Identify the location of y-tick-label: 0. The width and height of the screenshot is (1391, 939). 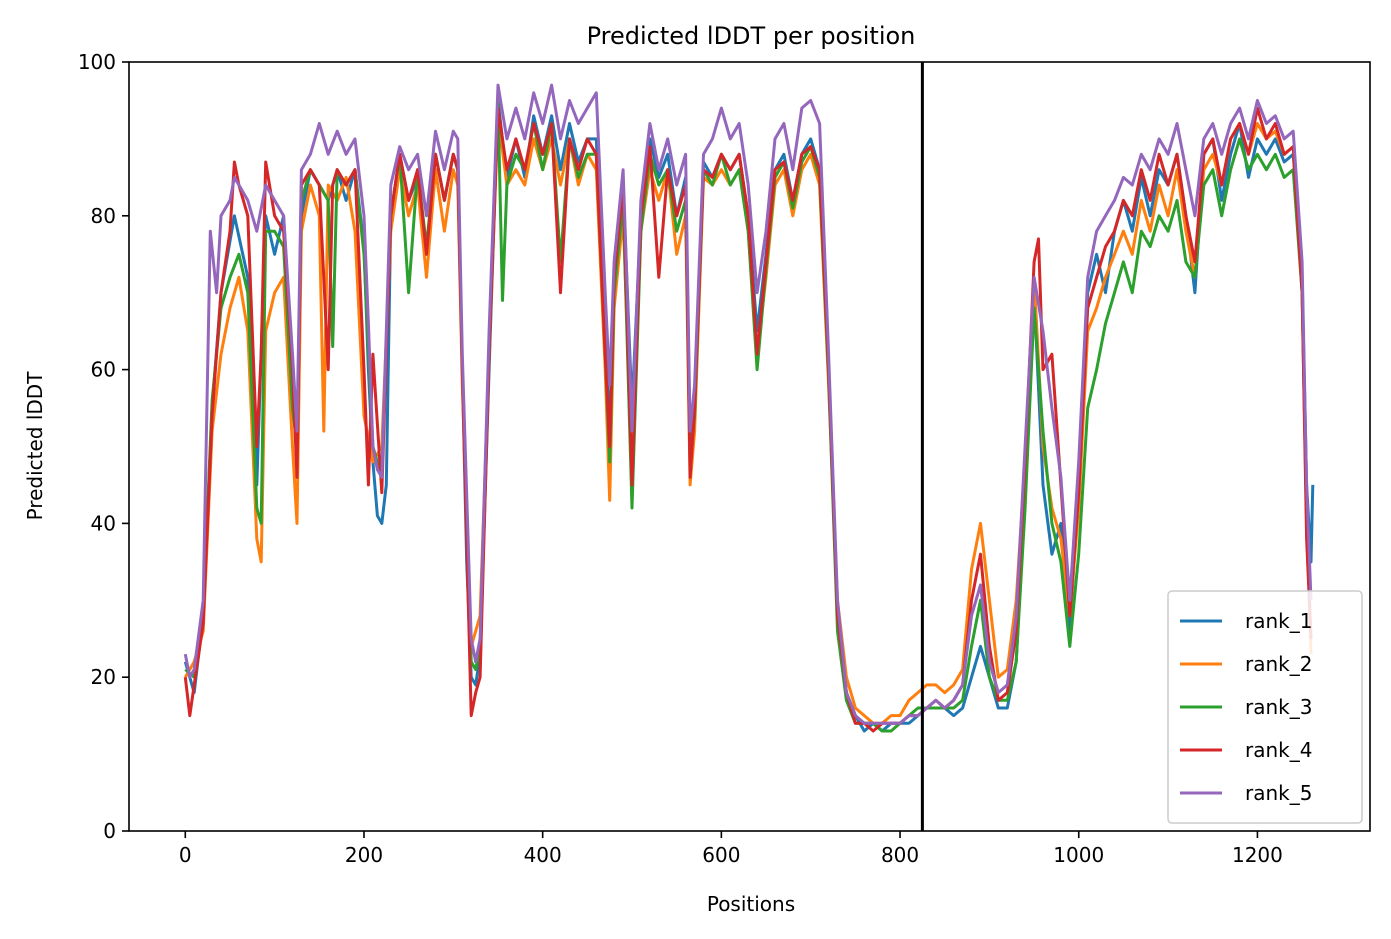
(109, 831).